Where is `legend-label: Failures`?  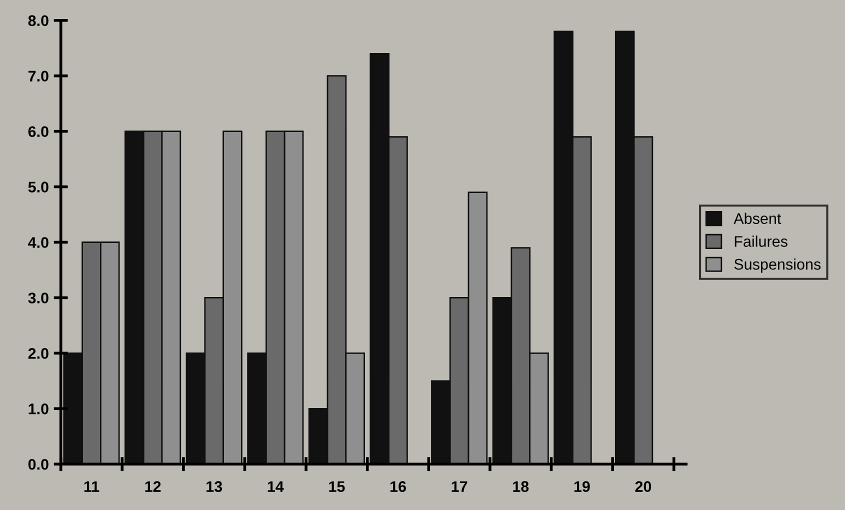 legend-label: Failures is located at coordinates (761, 241).